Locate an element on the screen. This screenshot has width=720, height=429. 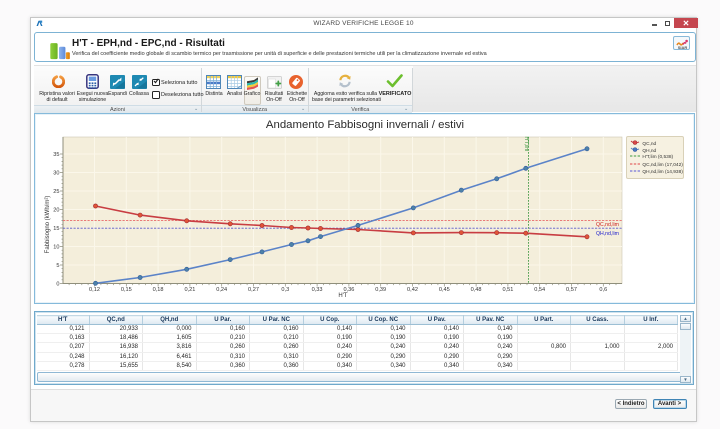
svg-text: 0,6 is located at coordinates (603, 290).